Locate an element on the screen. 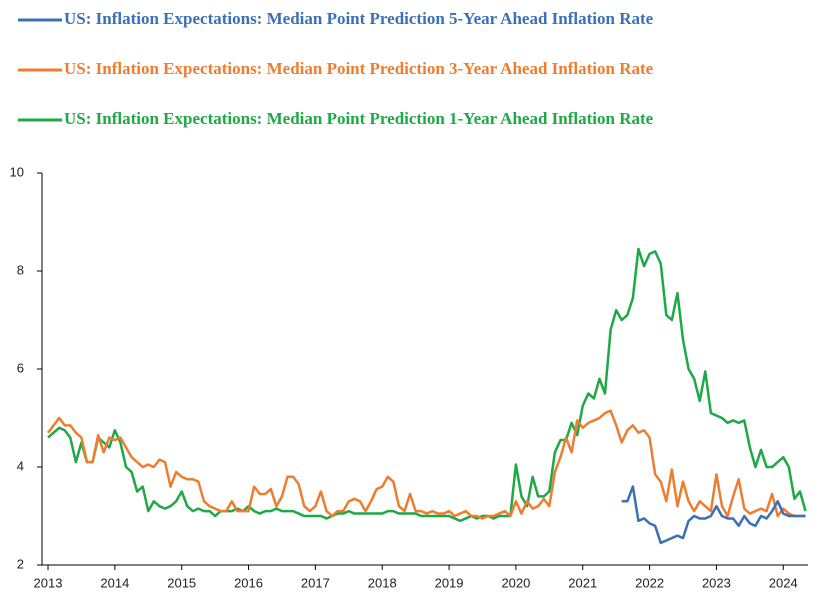  x-tick-label: 2015 is located at coordinates (181, 582).